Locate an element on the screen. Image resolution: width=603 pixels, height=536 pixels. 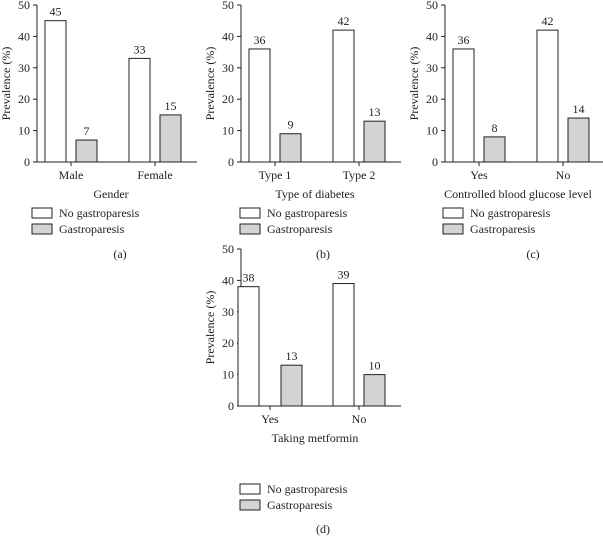
data-label: 8 is located at coordinates (495, 128).